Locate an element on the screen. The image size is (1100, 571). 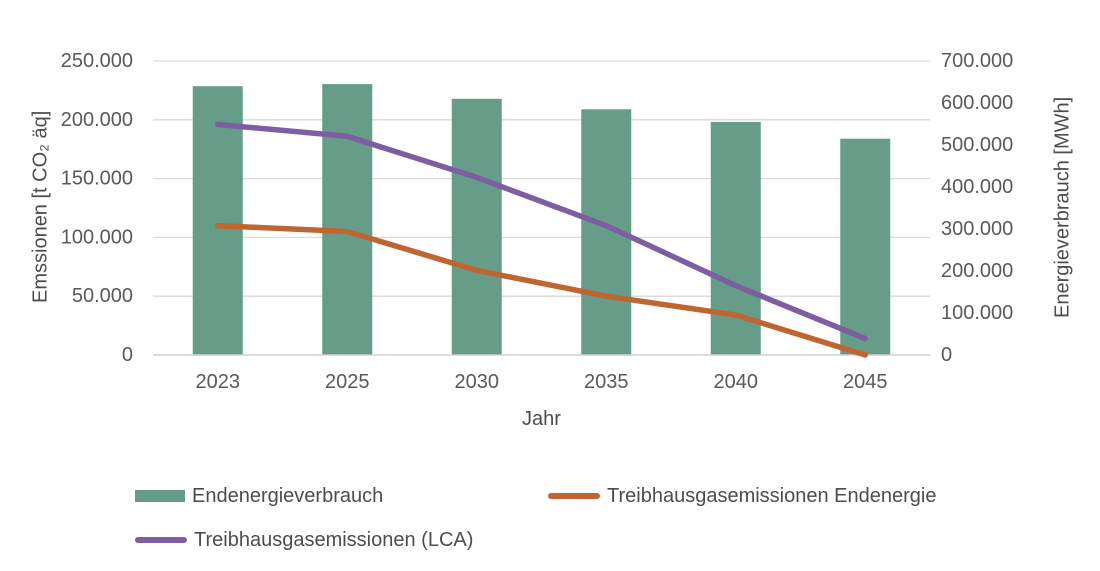
legend-item-treibhausgasemissionen-endenergie: Treibhausgasemissionen Endenergie is located at coordinates (742, 496).